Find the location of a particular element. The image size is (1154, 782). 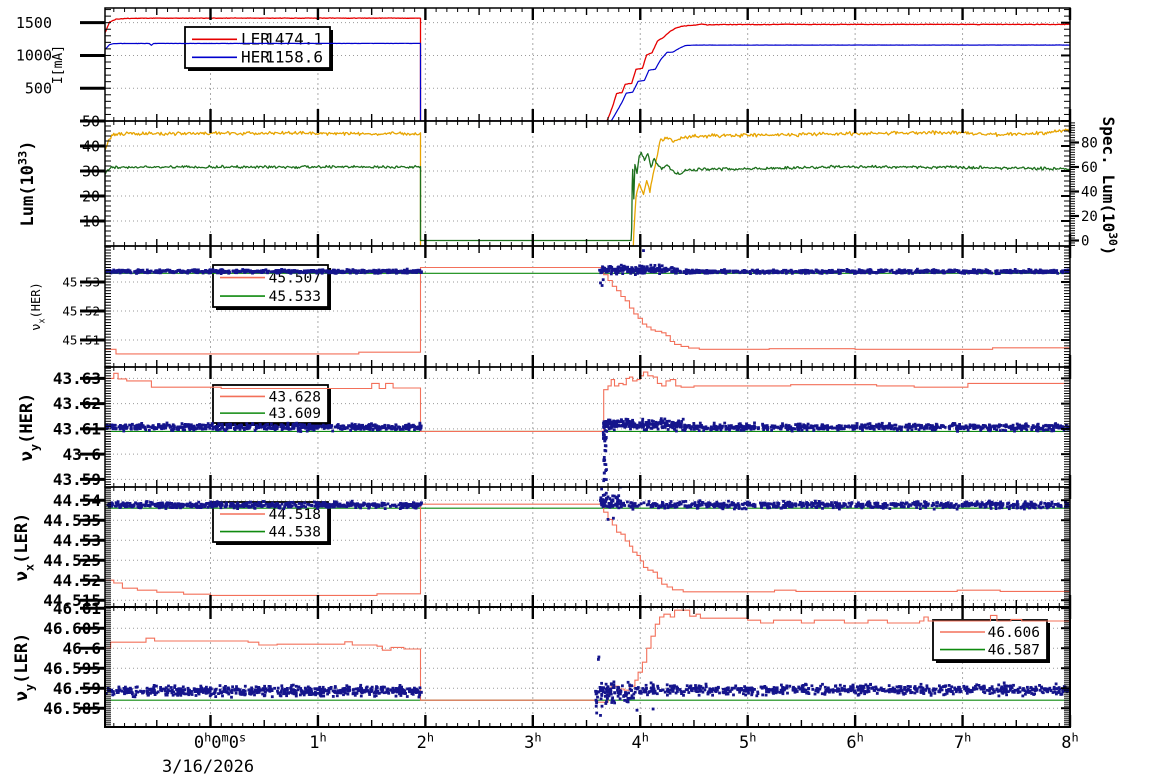

axis-title-spec-lum: Spec. Lum(1030) is located at coordinates (1109, 186).